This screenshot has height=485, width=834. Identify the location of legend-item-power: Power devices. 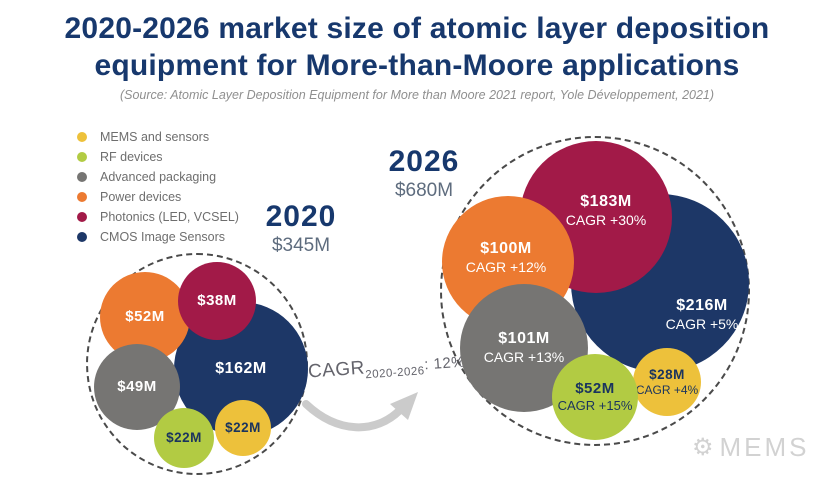
(158, 197).